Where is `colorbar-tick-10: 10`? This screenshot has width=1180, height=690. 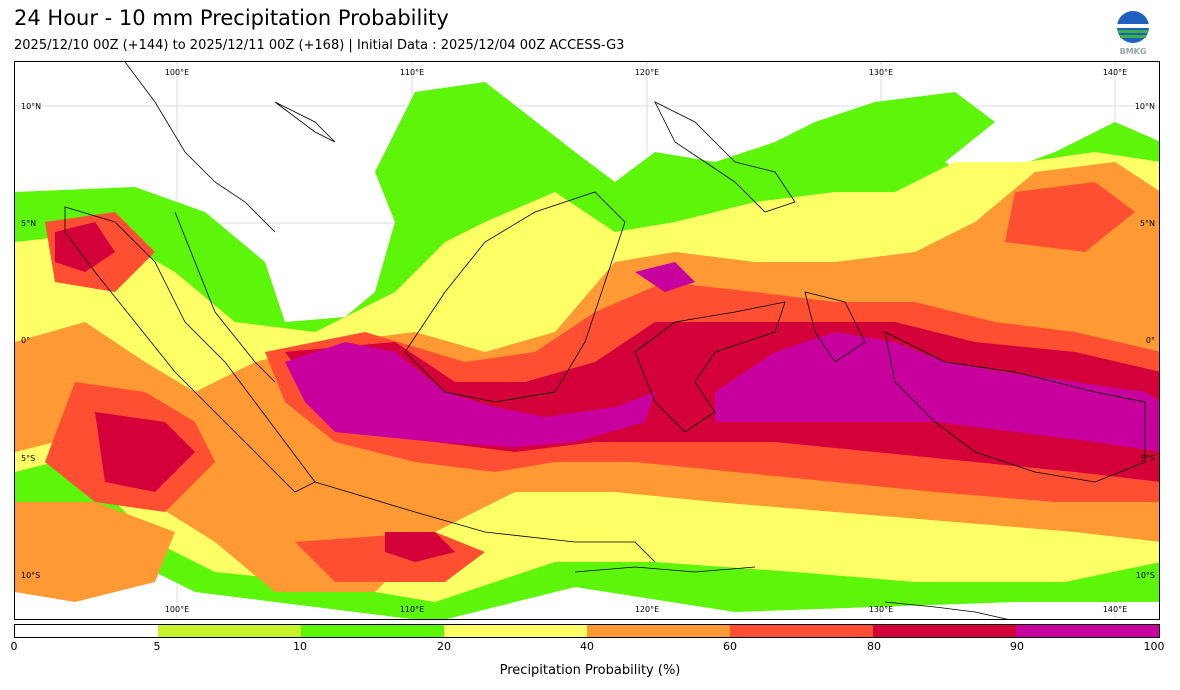
colorbar-tick-10: 10 is located at coordinates (300, 646).